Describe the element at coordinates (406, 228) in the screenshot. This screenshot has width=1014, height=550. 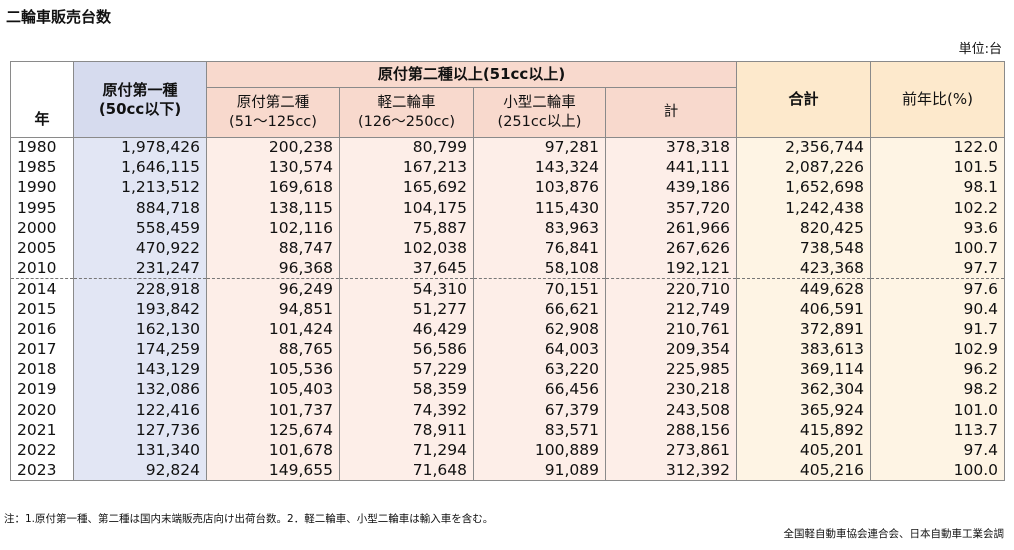
I see `cell-light: 75,887` at that location.